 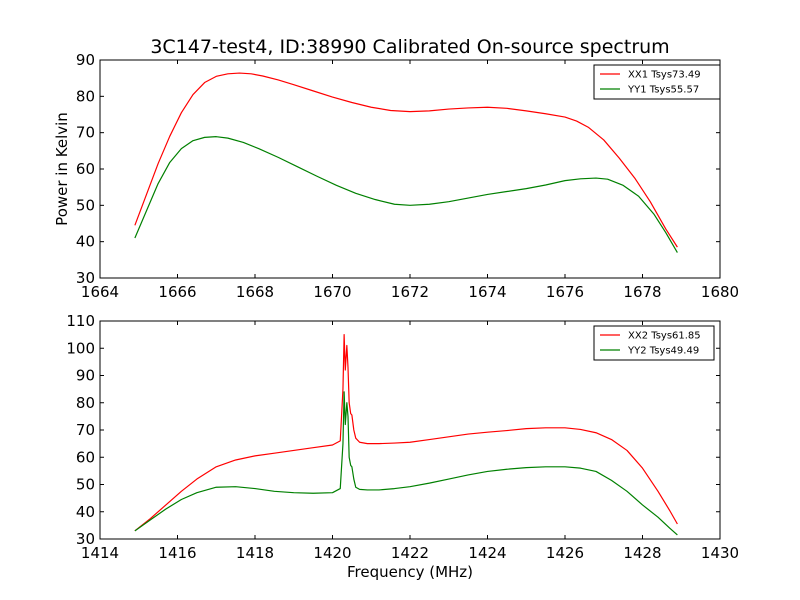 I want to click on legend-entry-label: XX2 Tsys61.85, so click(x=664, y=336).